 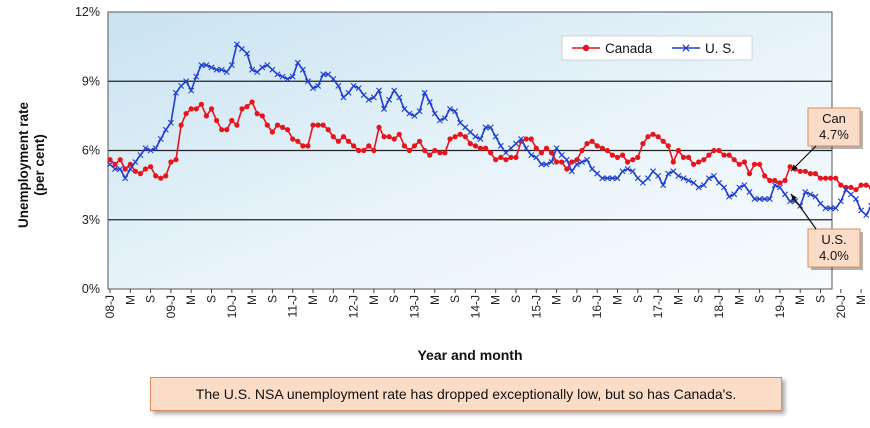 What do you see at coordinates (91, 81) in the screenshot?
I see `y-tick-label: 9%` at bounding box center [91, 81].